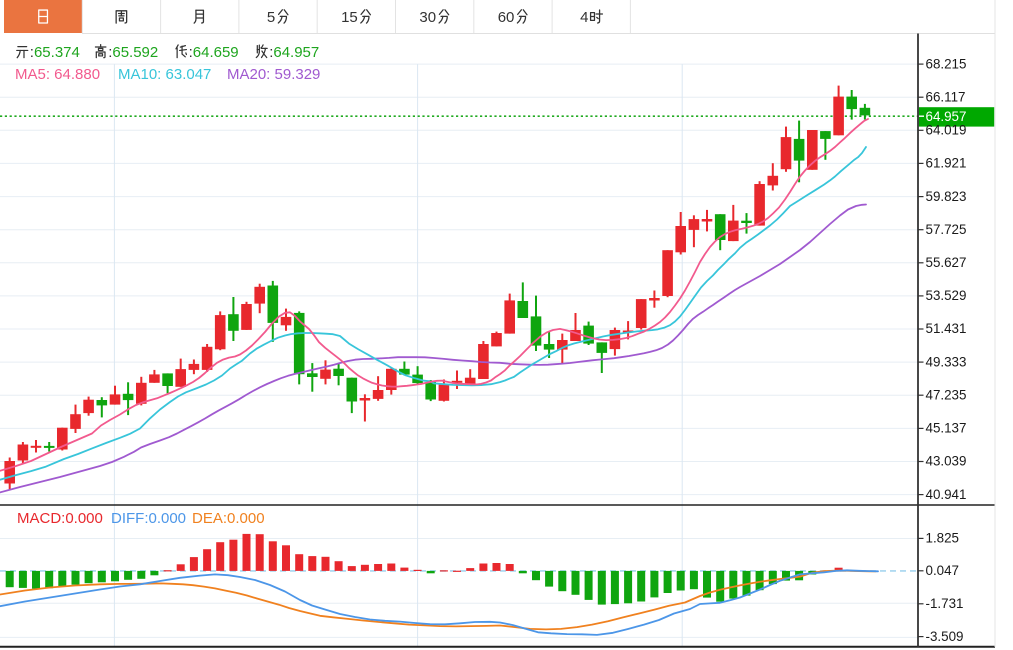  What do you see at coordinates (946, 361) in the screenshot?
I see `svg-text: 49.333` at bounding box center [946, 361].